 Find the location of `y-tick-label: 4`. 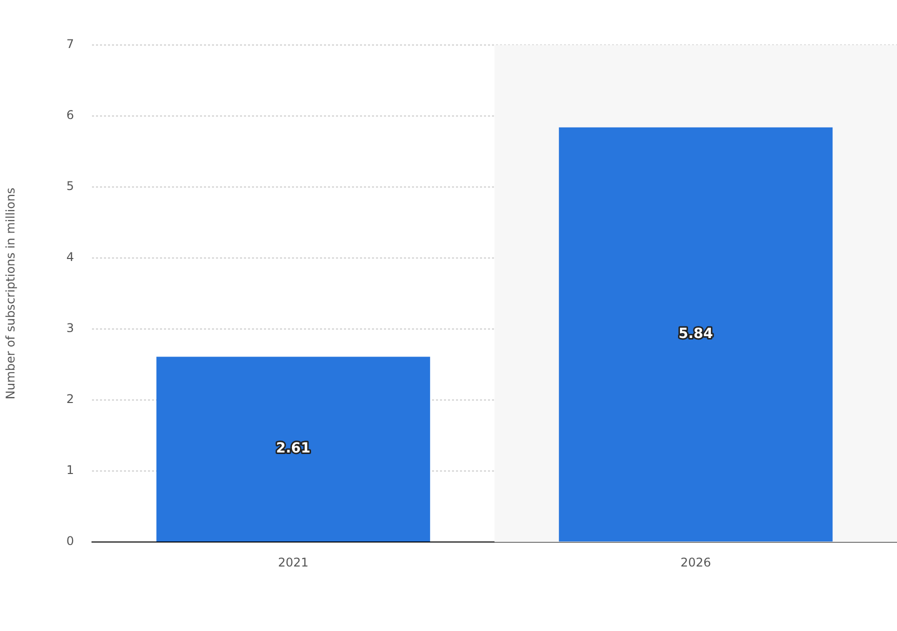

y-tick-label: 4 is located at coordinates (70, 257).